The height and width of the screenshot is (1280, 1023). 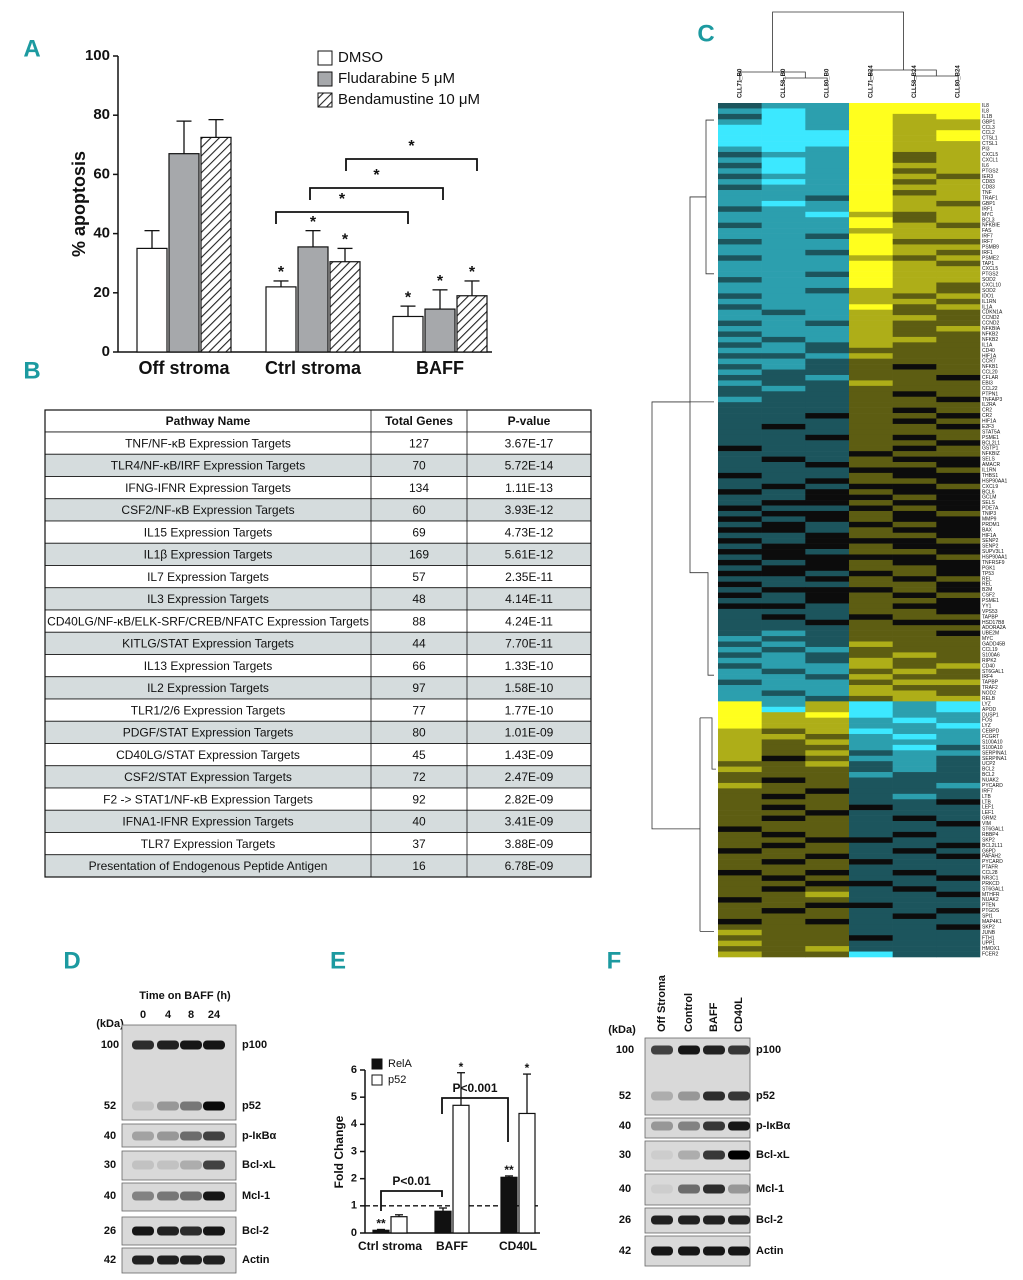 What do you see at coordinates (281, 319) in the screenshot?
I see `bar` at bounding box center [281, 319].